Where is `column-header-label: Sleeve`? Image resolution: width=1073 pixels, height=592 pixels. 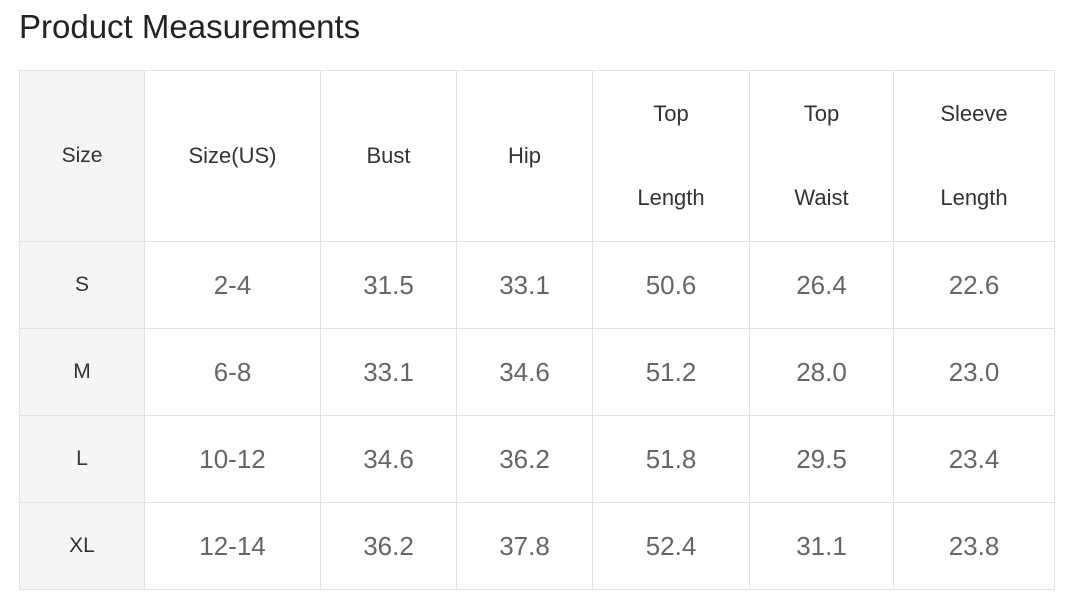
column-header-label: Sleeve is located at coordinates (974, 113).